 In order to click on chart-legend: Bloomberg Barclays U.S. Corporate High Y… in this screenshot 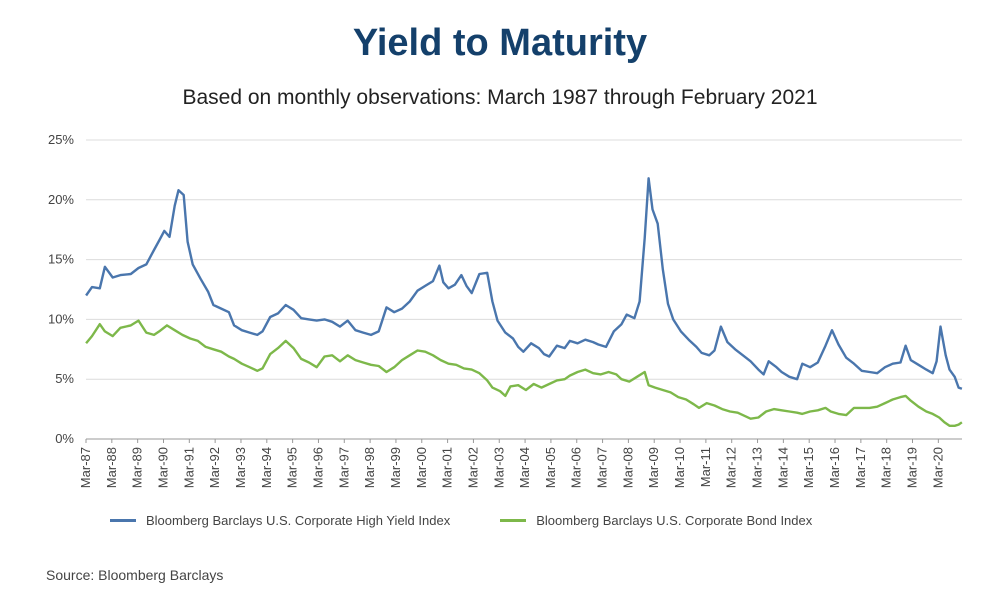, I will do `click(540, 520)`.